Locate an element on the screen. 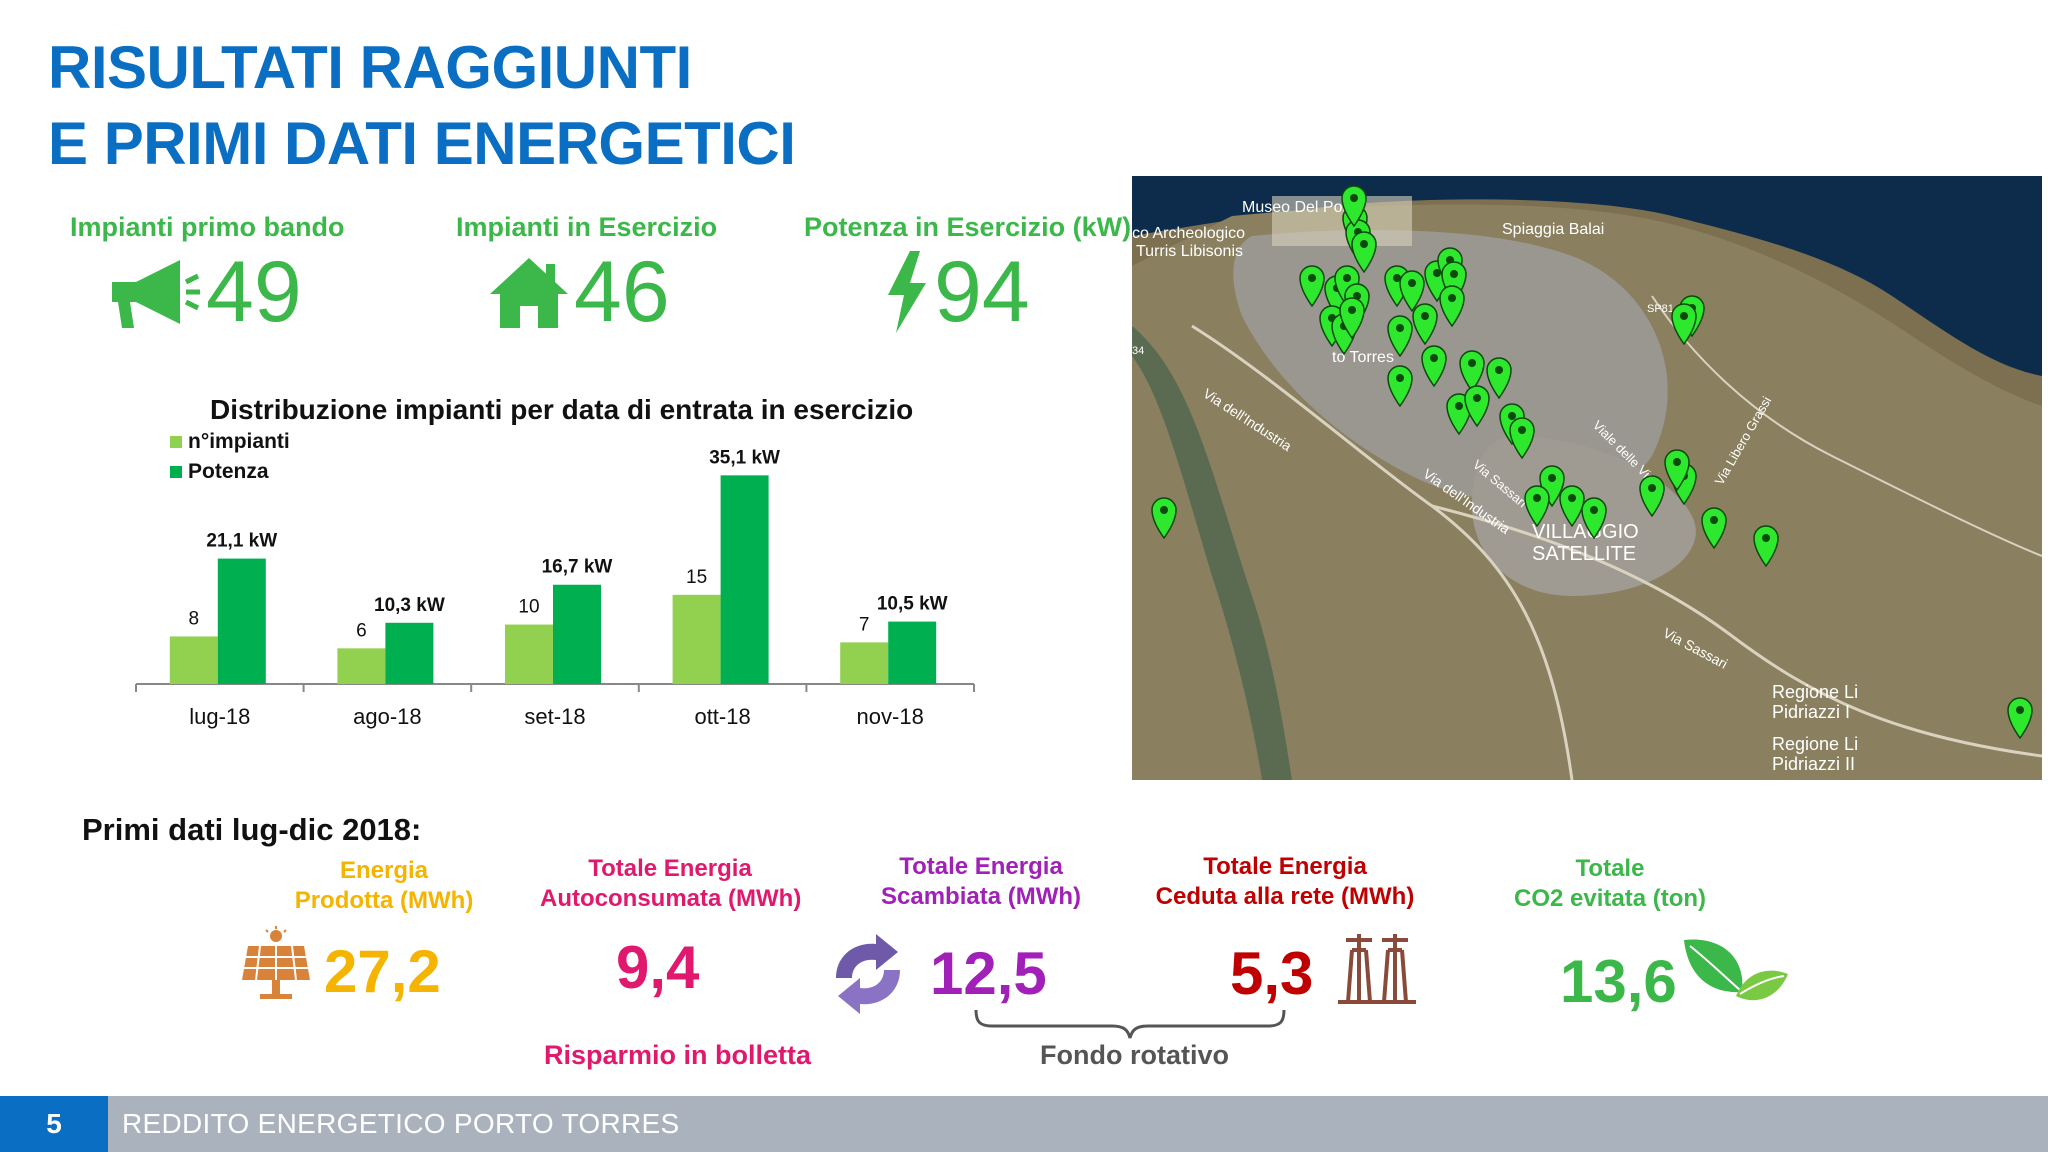 This screenshot has height=1152, width=2048. svg-text: SATELLITE is located at coordinates (1584, 554).